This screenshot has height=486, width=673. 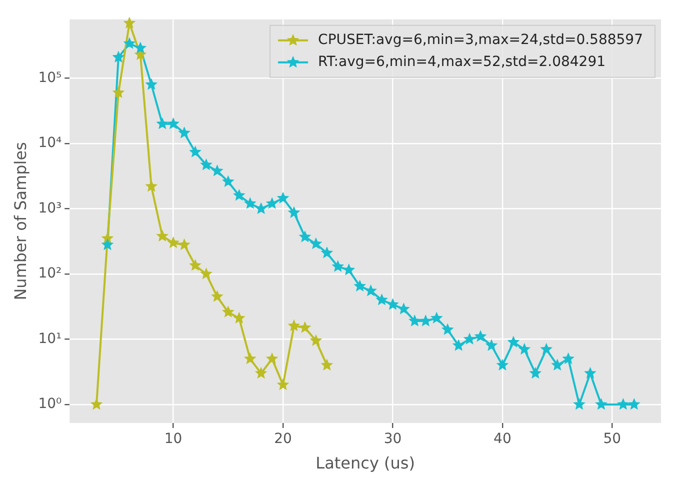 What do you see at coordinates (612, 439) in the screenshot?
I see `x-tick-label: 50` at bounding box center [612, 439].